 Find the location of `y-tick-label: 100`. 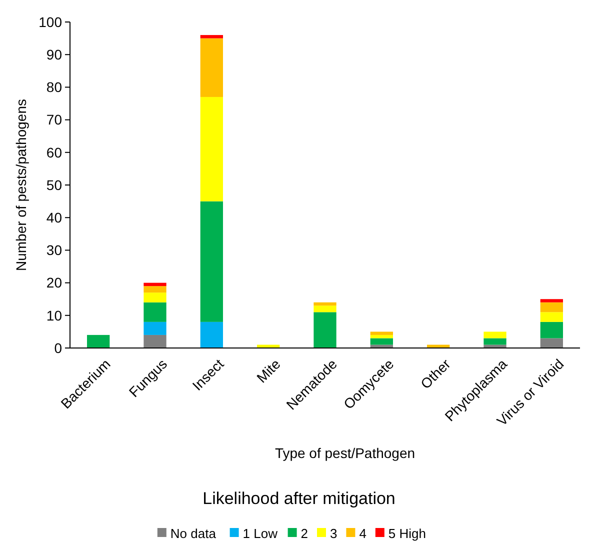

y-tick-label: 100 is located at coordinates (50, 22).